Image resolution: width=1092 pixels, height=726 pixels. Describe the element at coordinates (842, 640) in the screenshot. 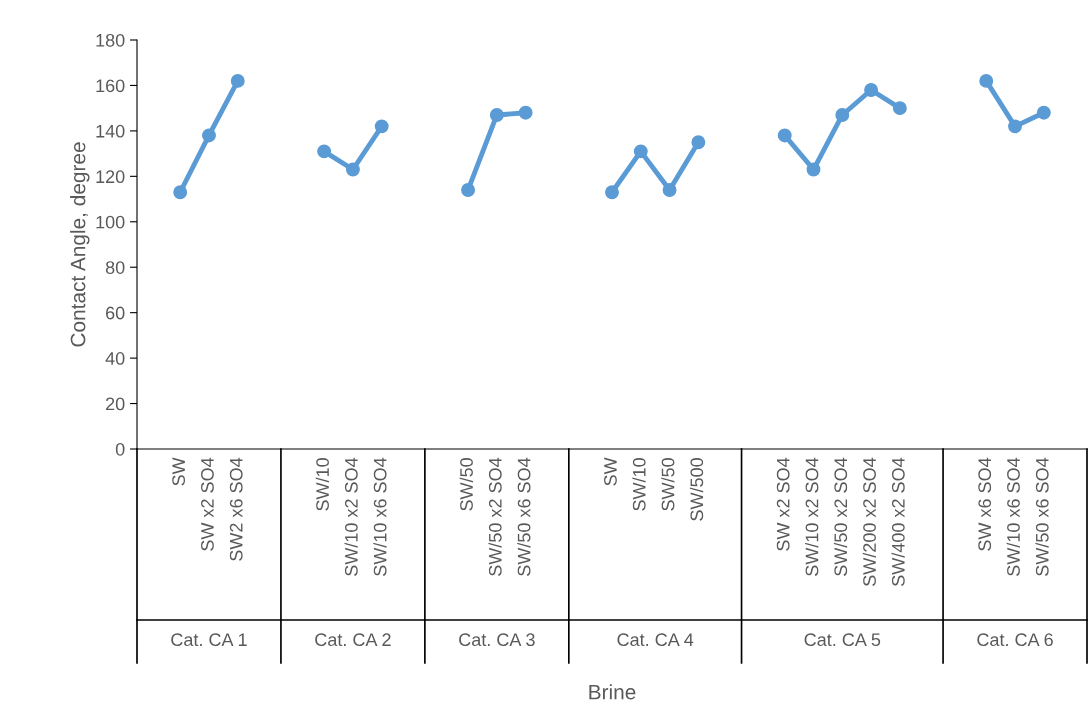

I see `text: Cat. CA 5` at that location.